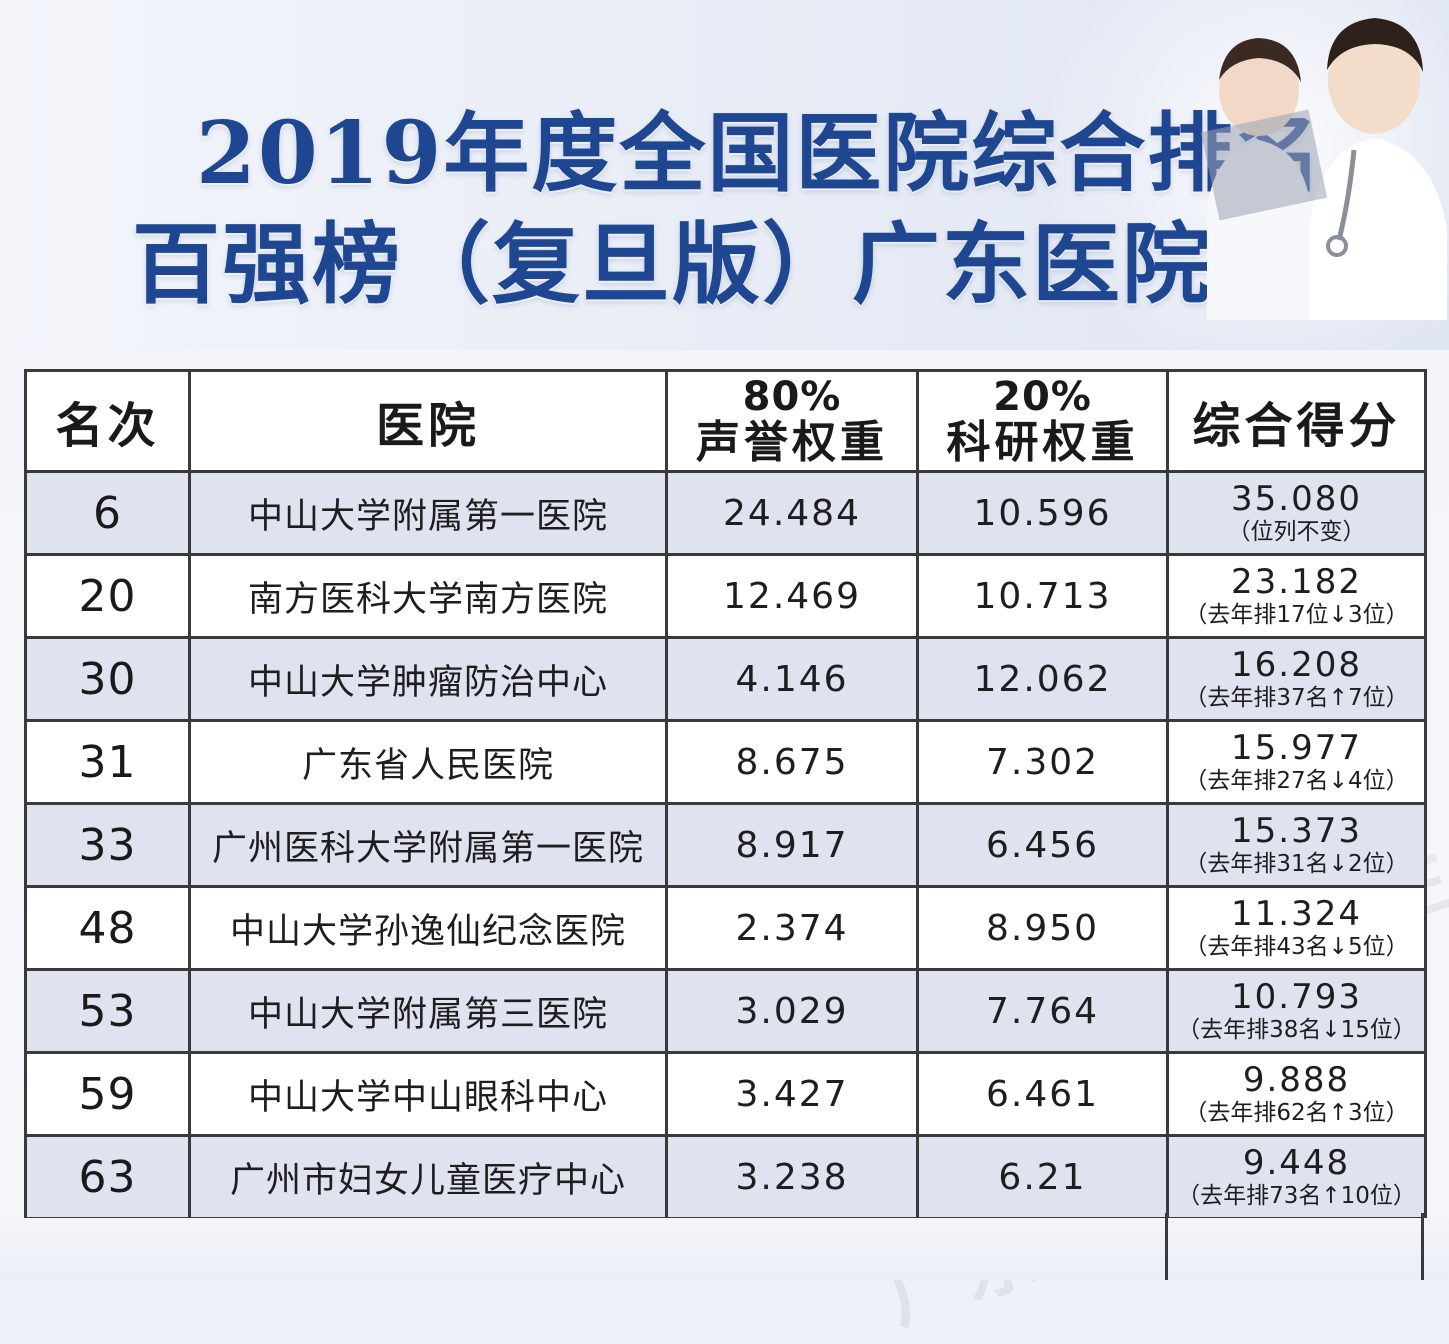 The height and width of the screenshot is (1344, 1449). What do you see at coordinates (1042, 596) in the screenshot?
I see `research-cell: 10.713` at bounding box center [1042, 596].